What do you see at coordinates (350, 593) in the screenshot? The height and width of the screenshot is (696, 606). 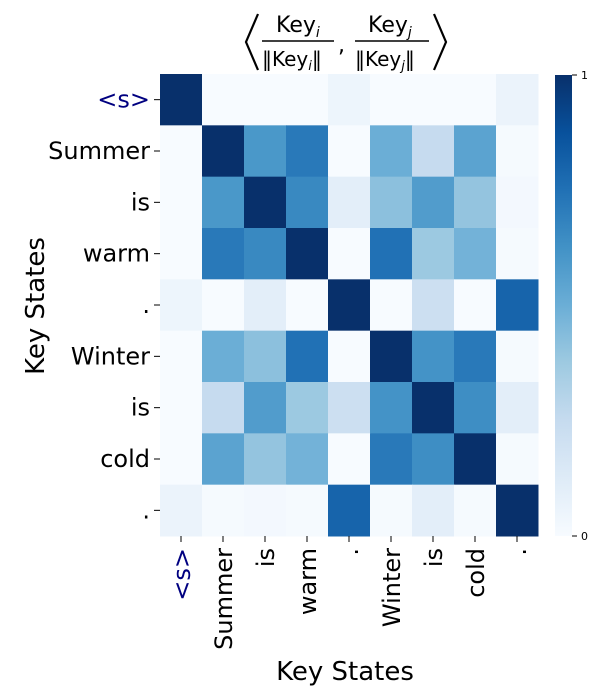 I see `x-axis-ticks: <s> Summer is warm. Winter is cold.` at bounding box center [350, 593].